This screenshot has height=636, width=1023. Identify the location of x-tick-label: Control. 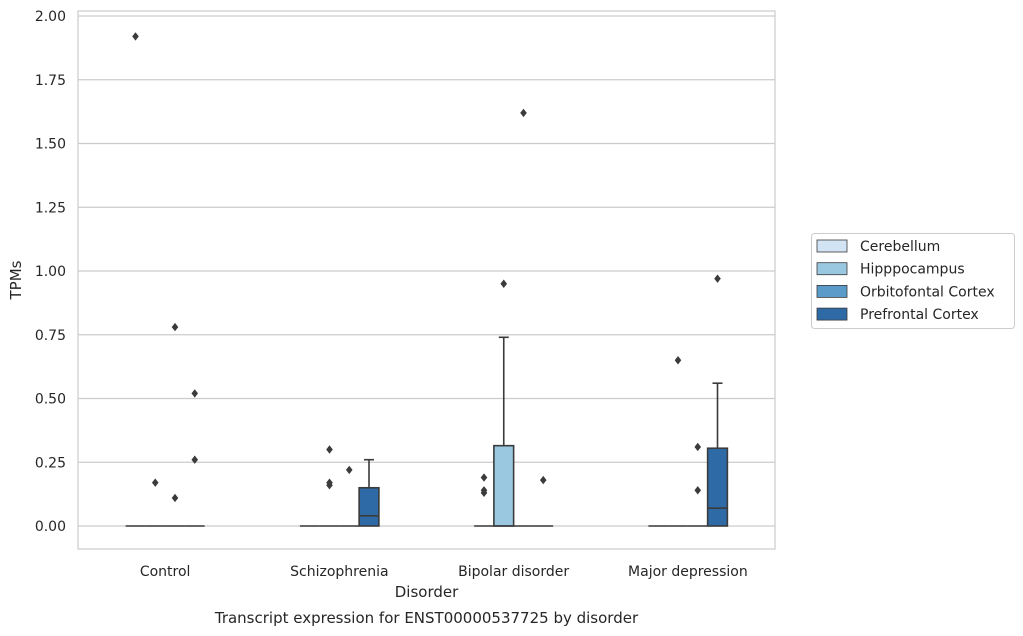
(165, 572).